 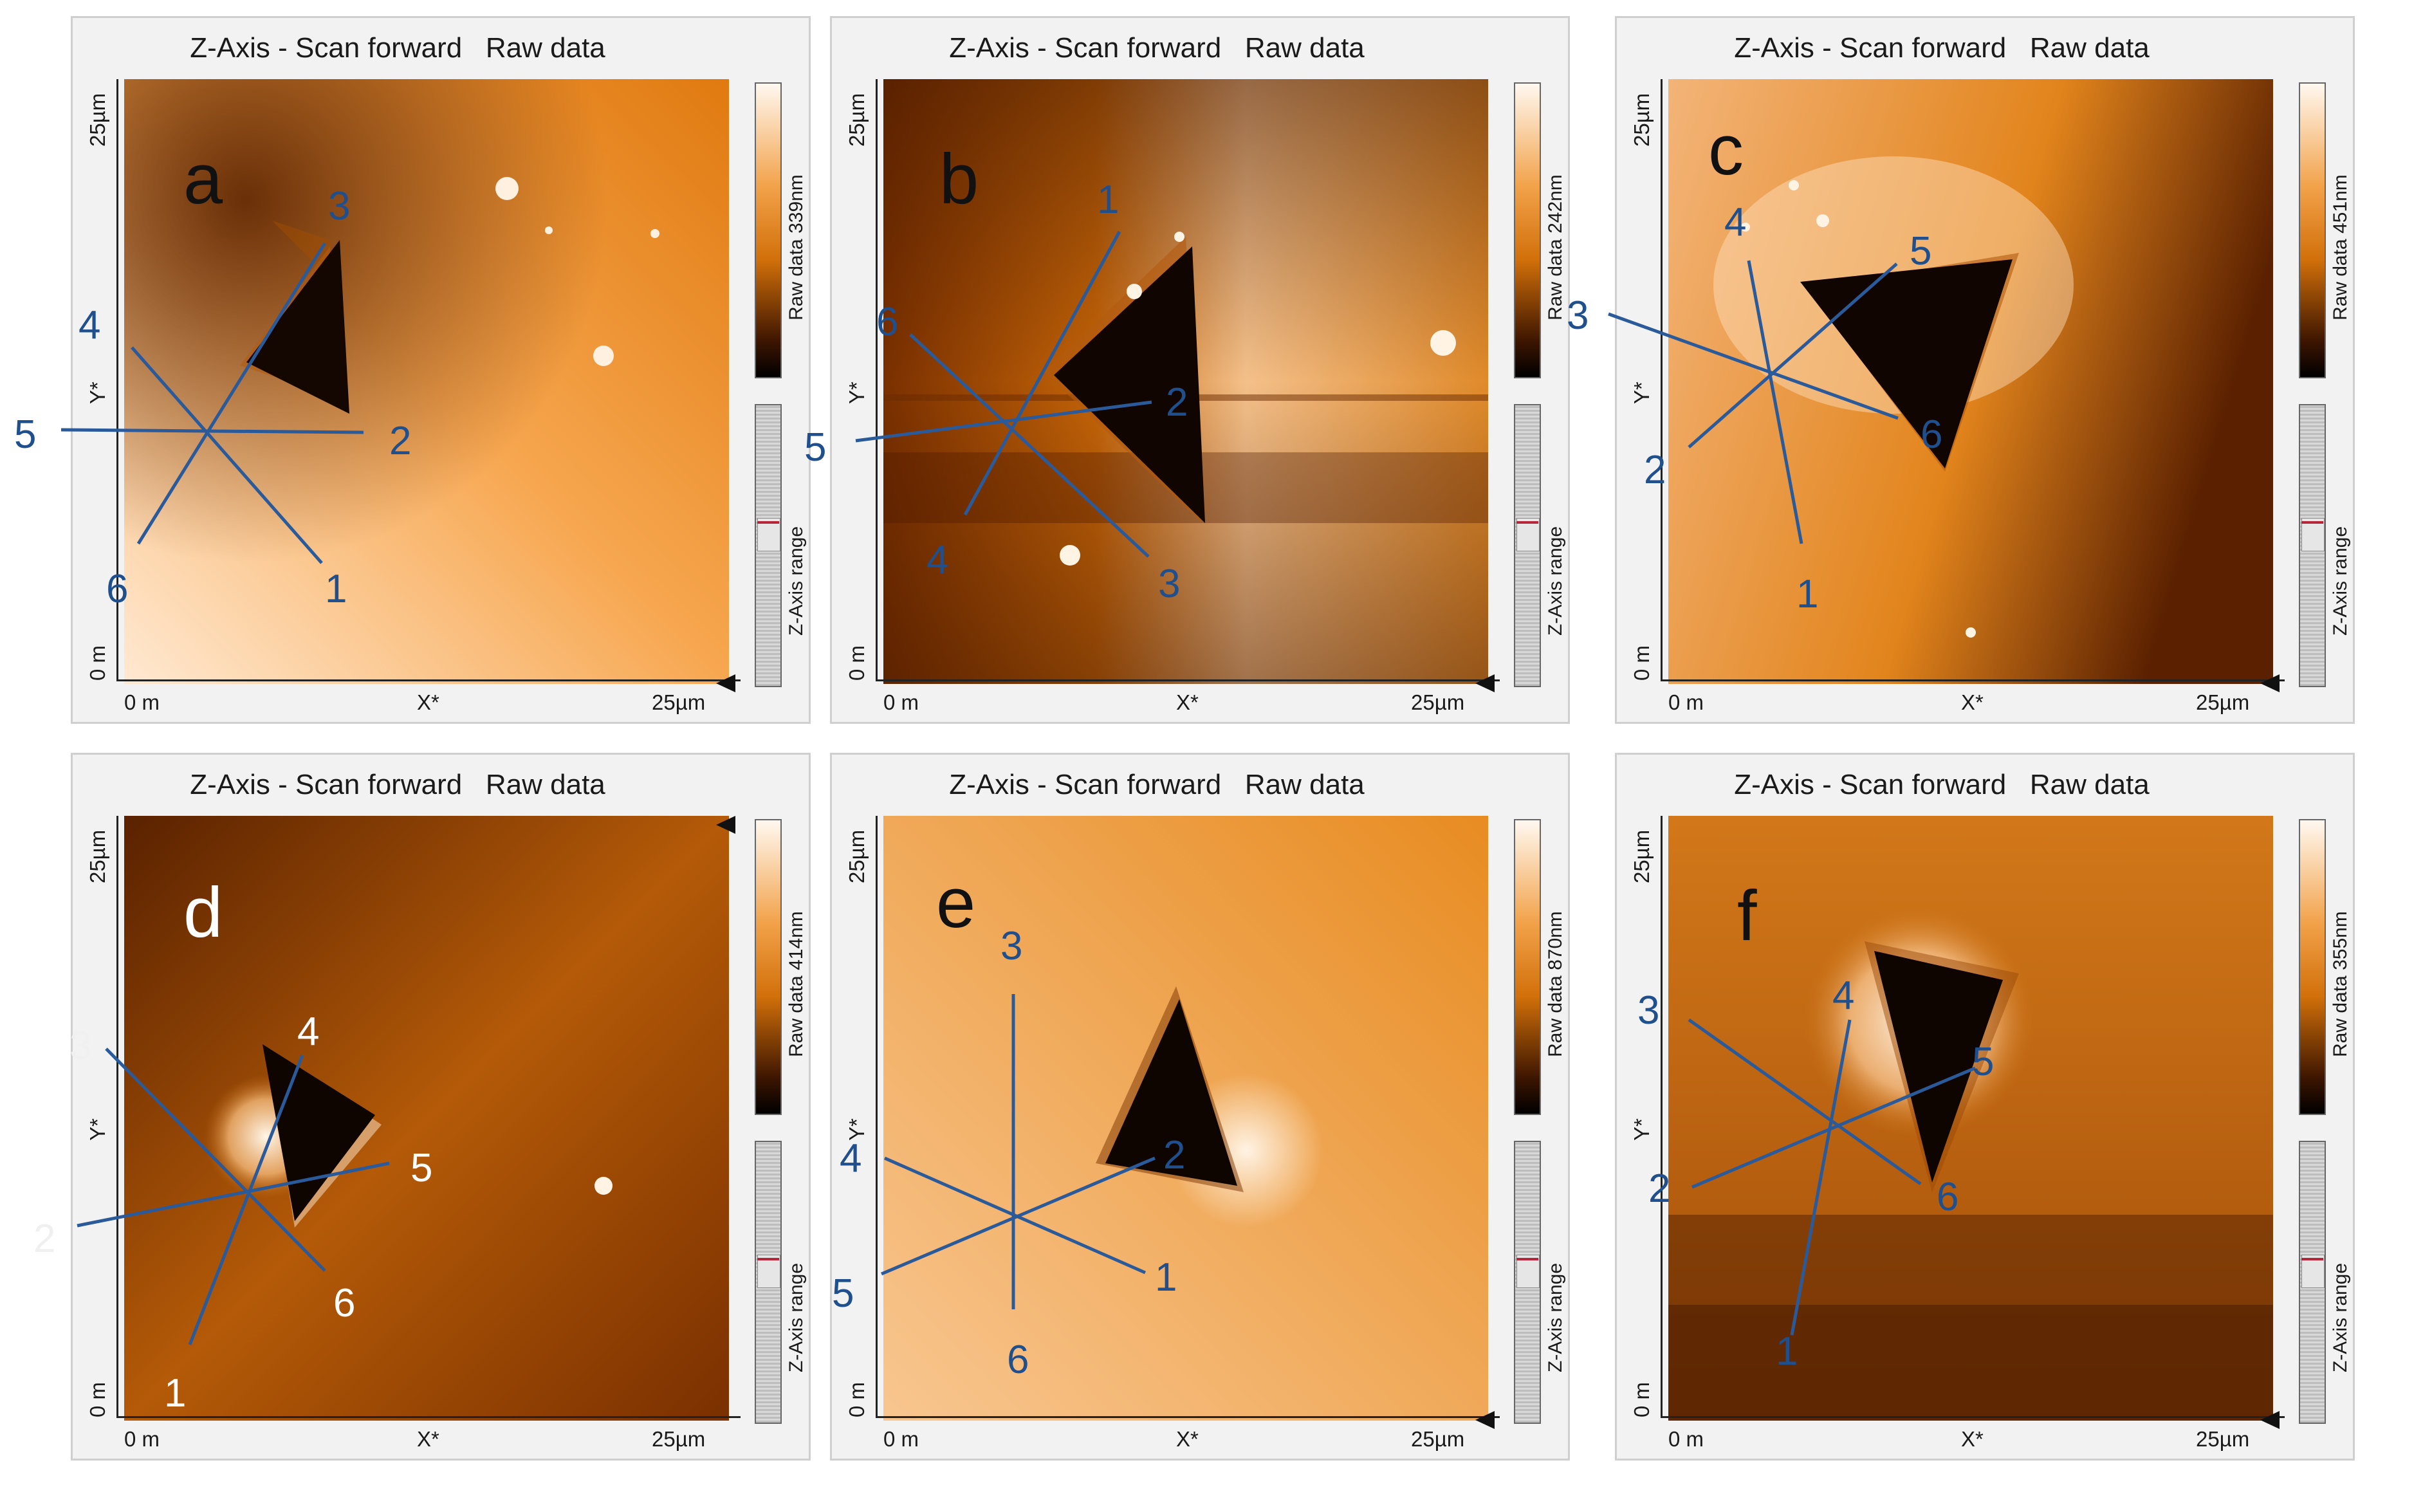 I want to click on d-label-6: 6, so click(x=344, y=1303).